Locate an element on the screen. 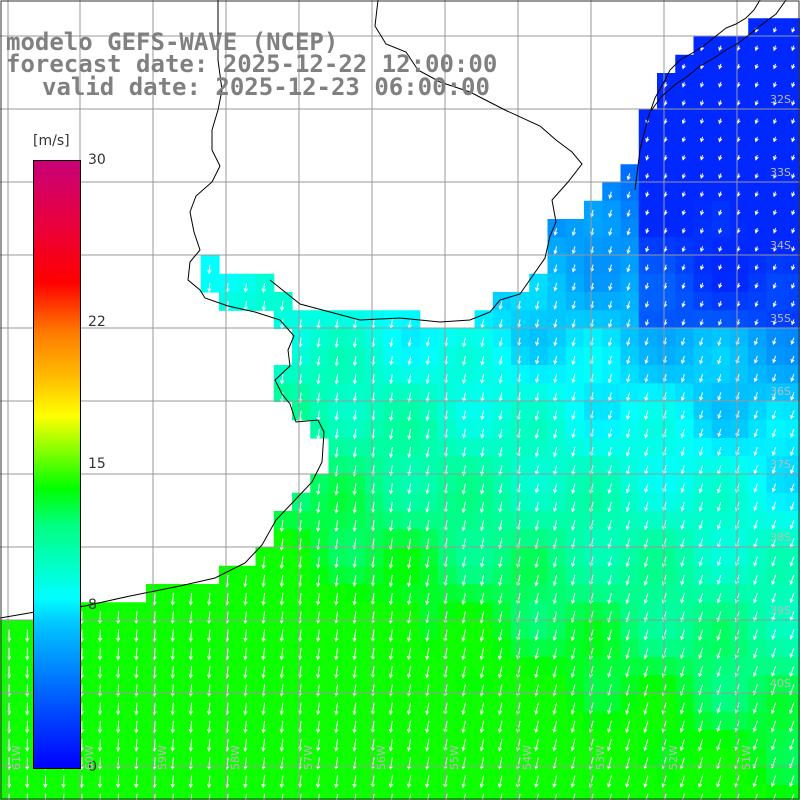 The width and height of the screenshot is (800, 800). lon-label: 61W is located at coordinates (16, 757).